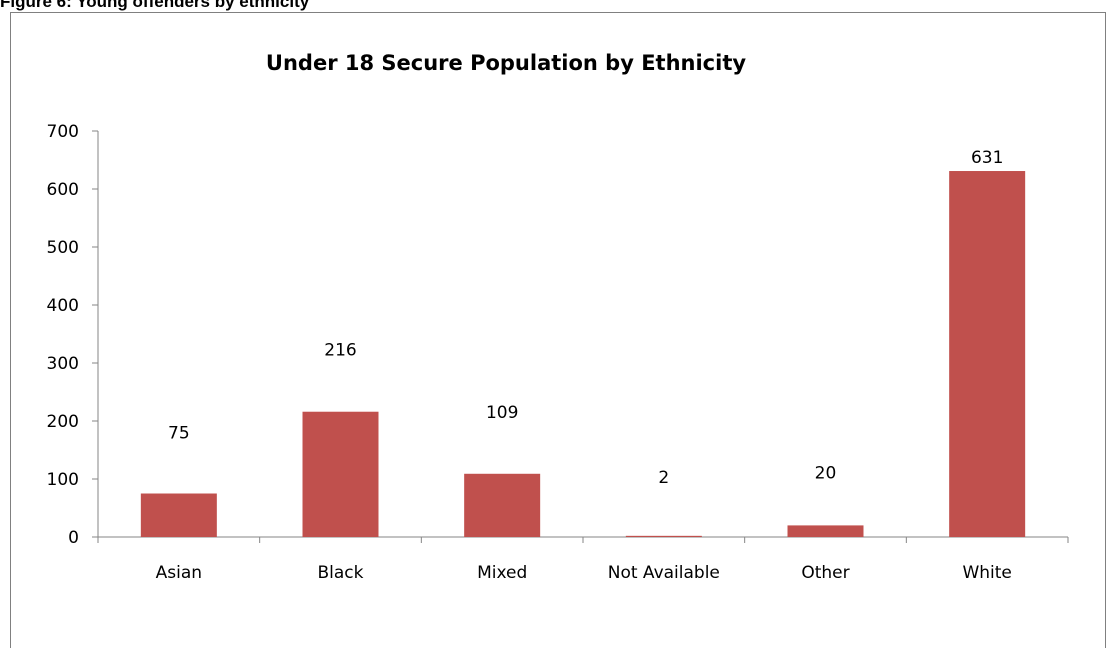 This screenshot has width=1107, height=648. What do you see at coordinates (63, 190) in the screenshot?
I see `y-tick-label: 600` at bounding box center [63, 190].